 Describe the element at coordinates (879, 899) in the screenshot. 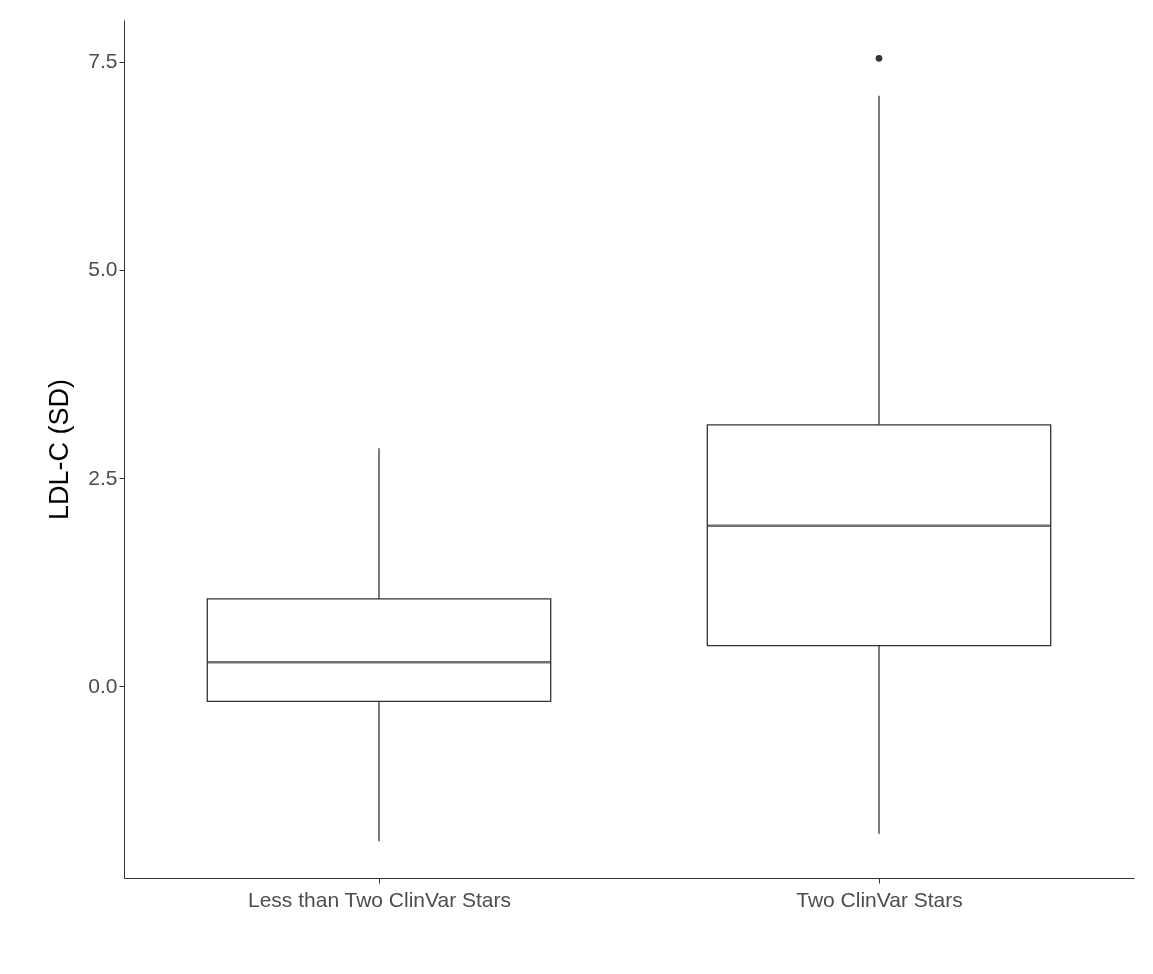

I see `x-tick-label: Two ClinVar Stars` at that location.